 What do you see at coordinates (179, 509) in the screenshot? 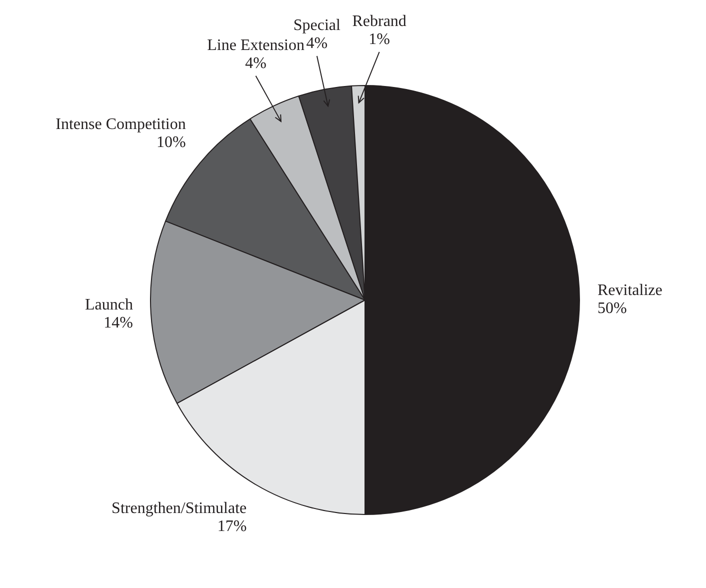
I see `slice-label: Strengthen/Stimulate` at bounding box center [179, 509].